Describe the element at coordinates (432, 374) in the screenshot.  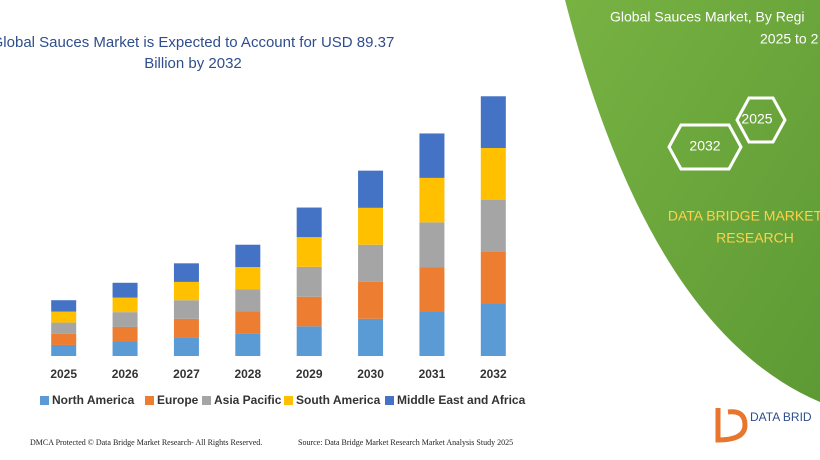
I see `x-tick-label: 2031` at that location.